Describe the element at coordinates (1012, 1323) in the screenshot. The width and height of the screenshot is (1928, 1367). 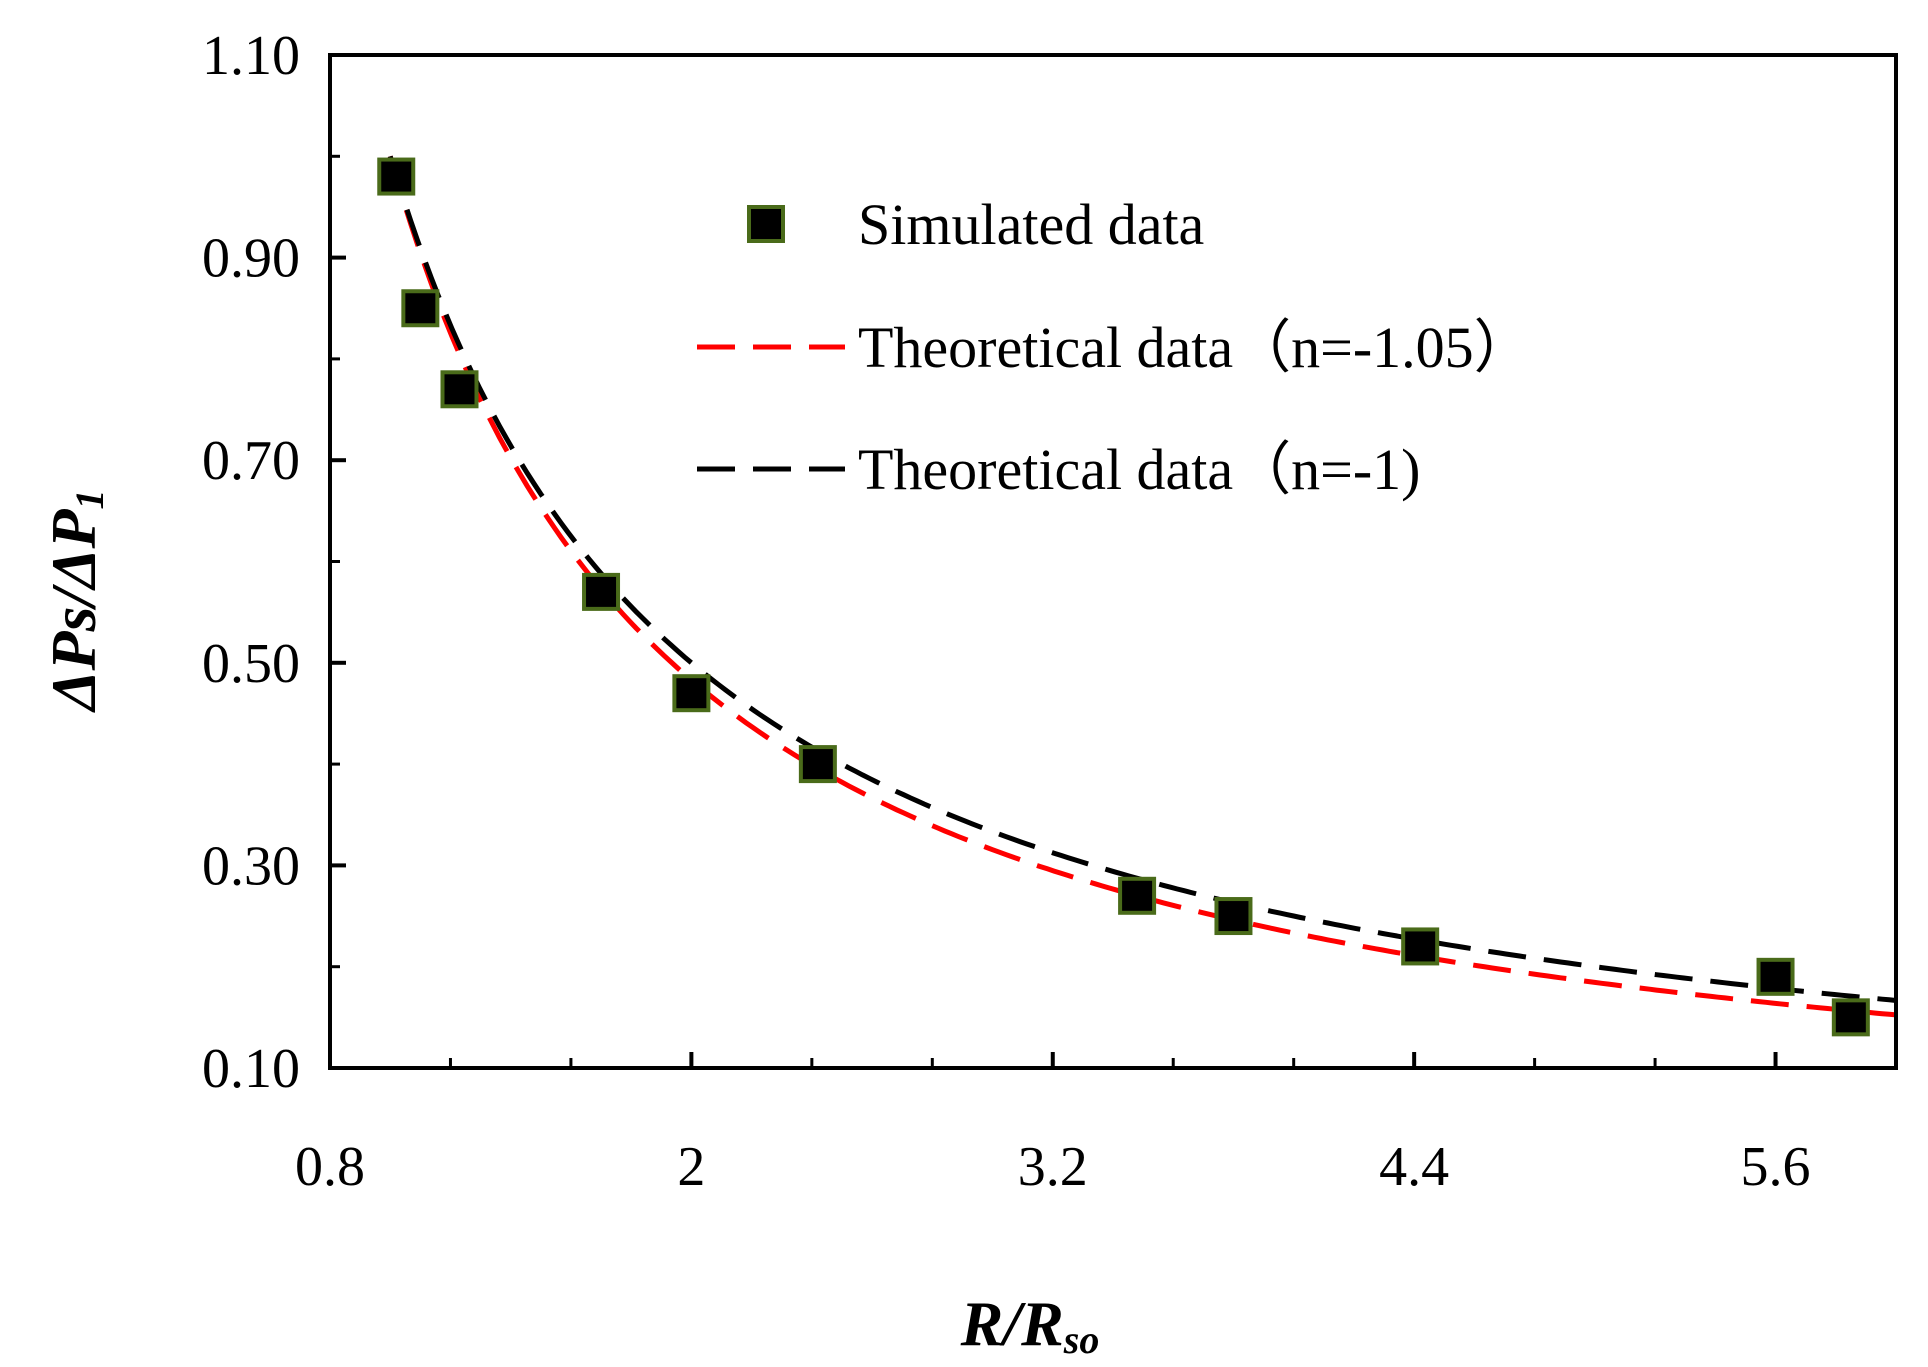
I see `x-axis-title-main: R/R` at that location.